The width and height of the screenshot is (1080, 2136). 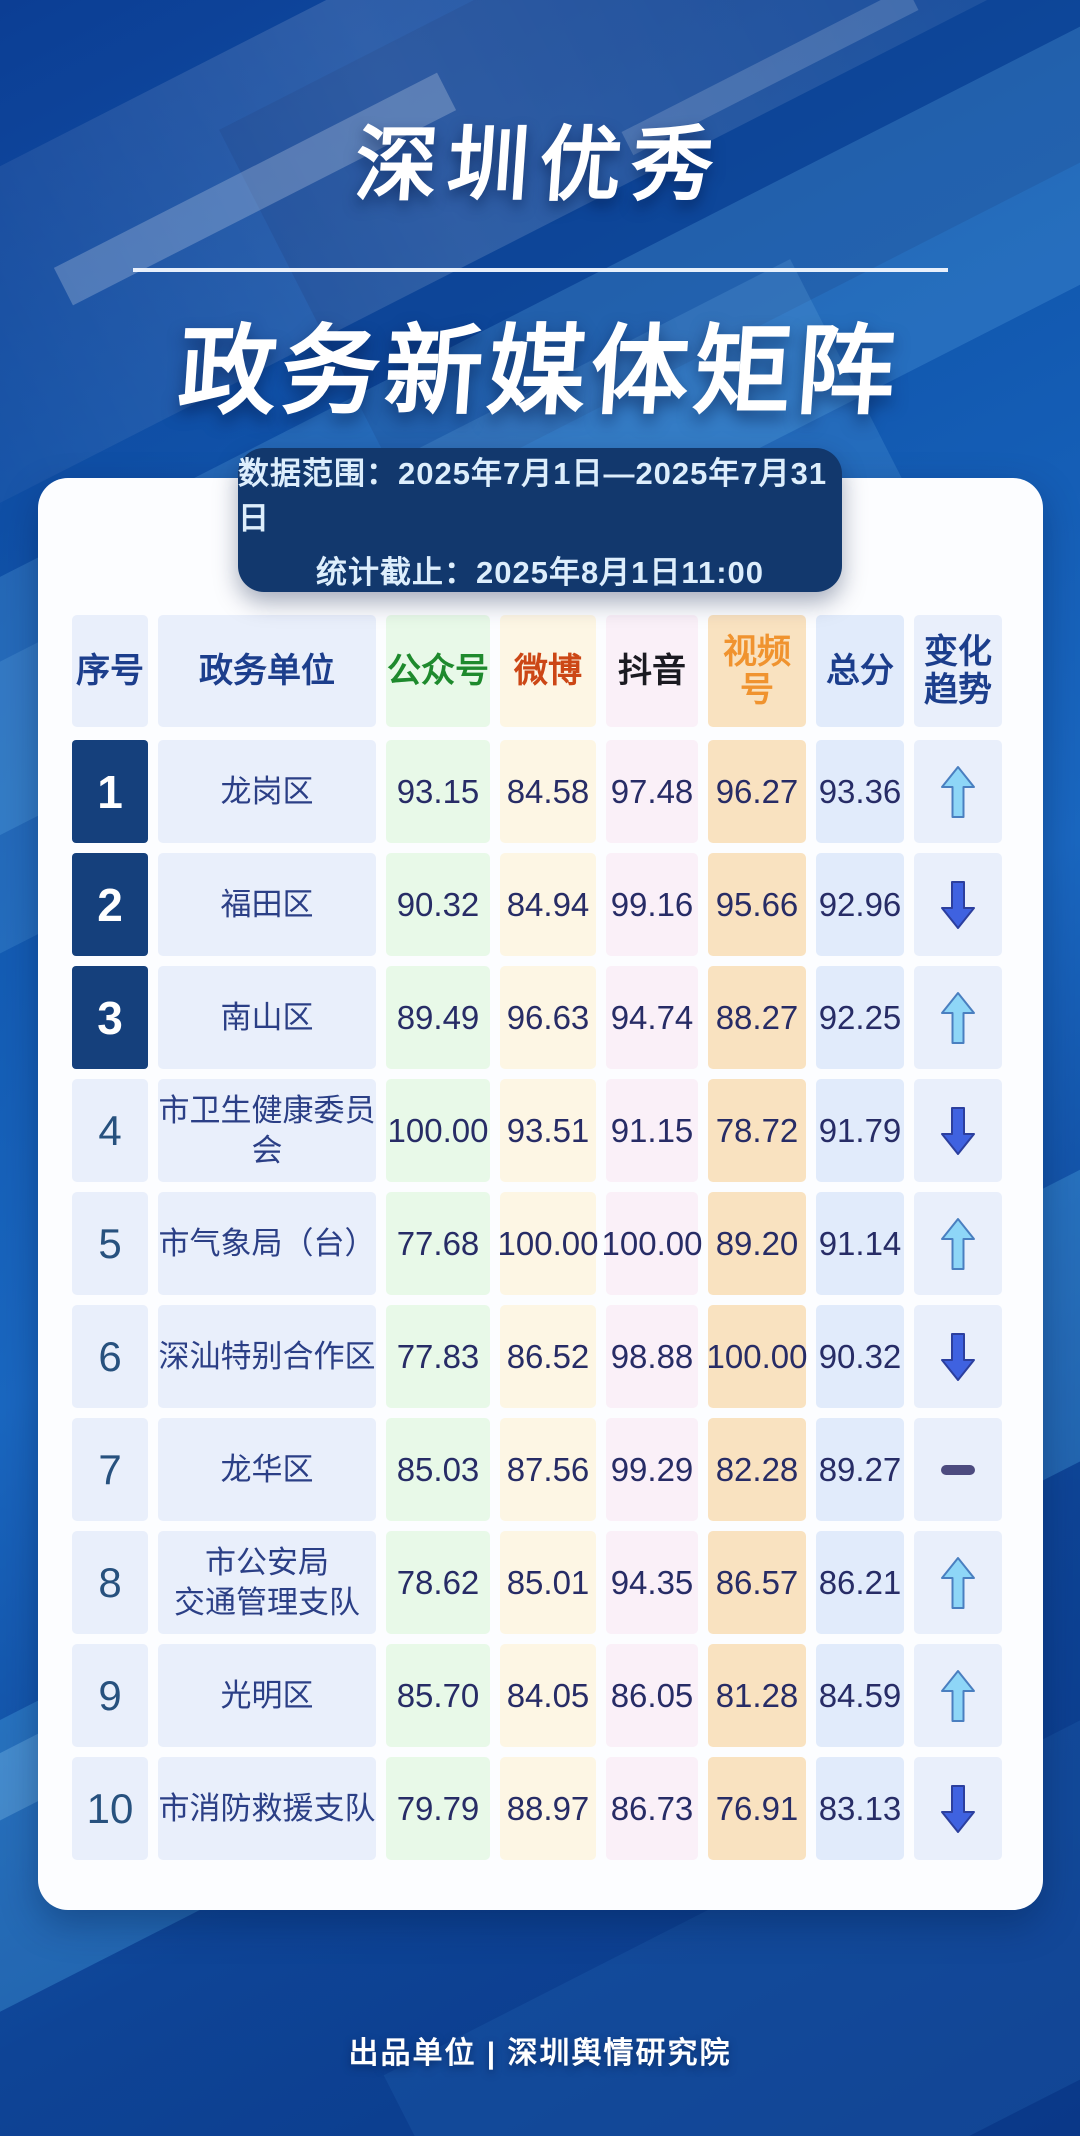 What do you see at coordinates (757, 1695) in the screenshot?
I see `shipinhao-score-cell: 81.28` at bounding box center [757, 1695].